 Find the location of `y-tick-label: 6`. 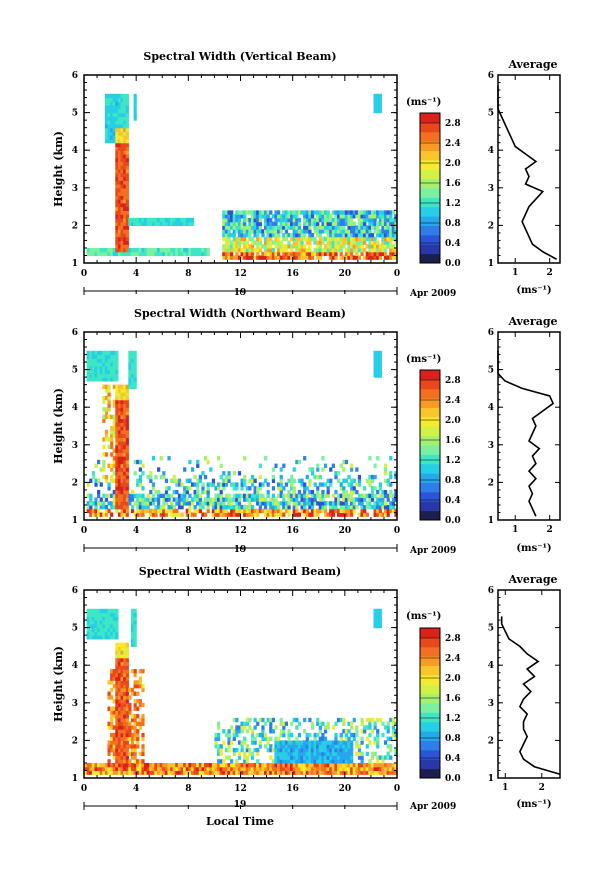

y-tick-label: 6 is located at coordinates (75, 333).